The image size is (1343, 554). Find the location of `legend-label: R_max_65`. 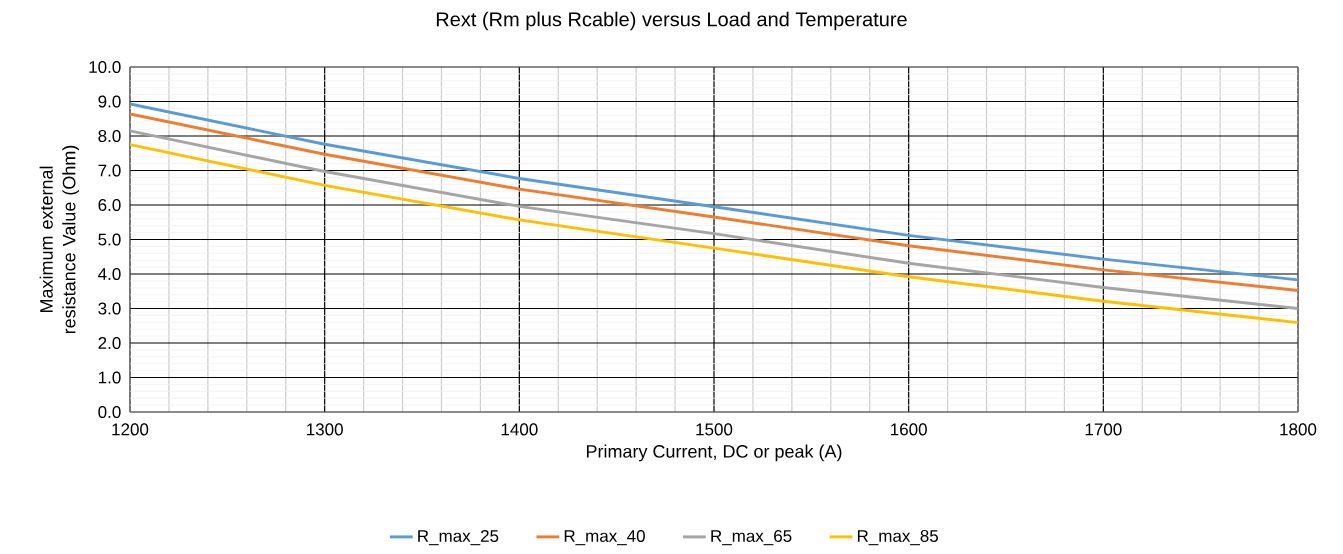

legend-label: R_max_65 is located at coordinates (751, 537).